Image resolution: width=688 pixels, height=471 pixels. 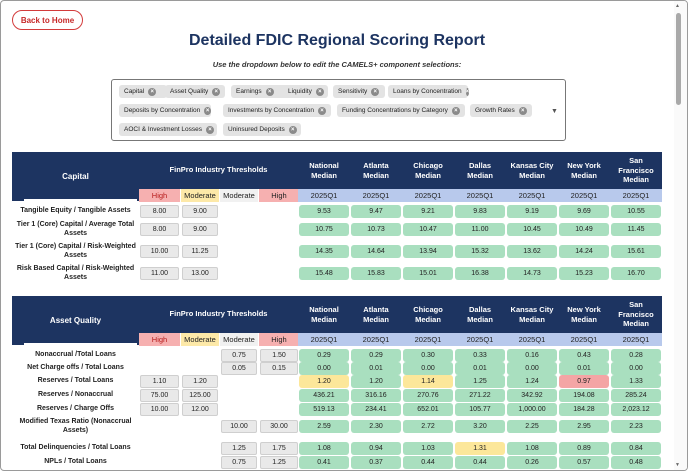 What do you see at coordinates (200, 395) in the screenshot?
I see `threshold-value: 125.00` at bounding box center [200, 395].